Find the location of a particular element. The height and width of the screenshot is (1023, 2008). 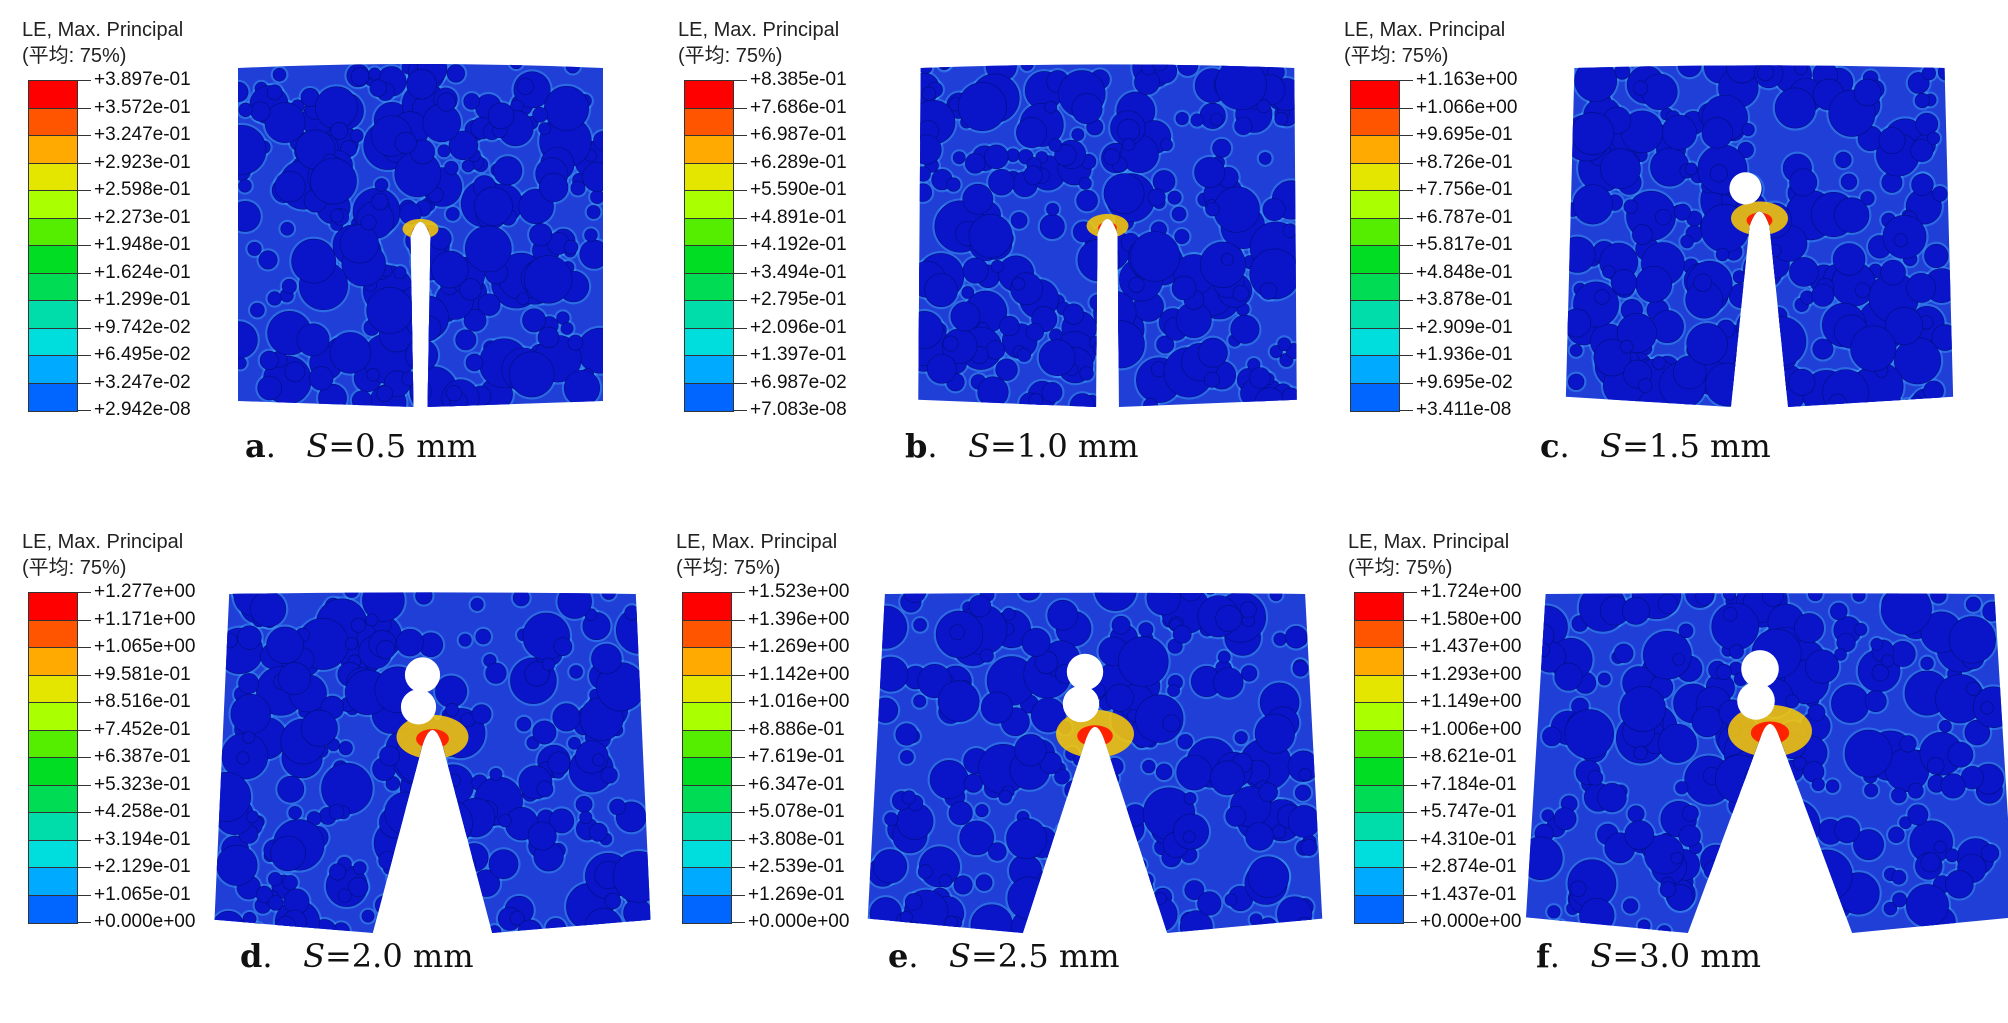

legend-value-label: +1.142e+00 is located at coordinates (799, 674).